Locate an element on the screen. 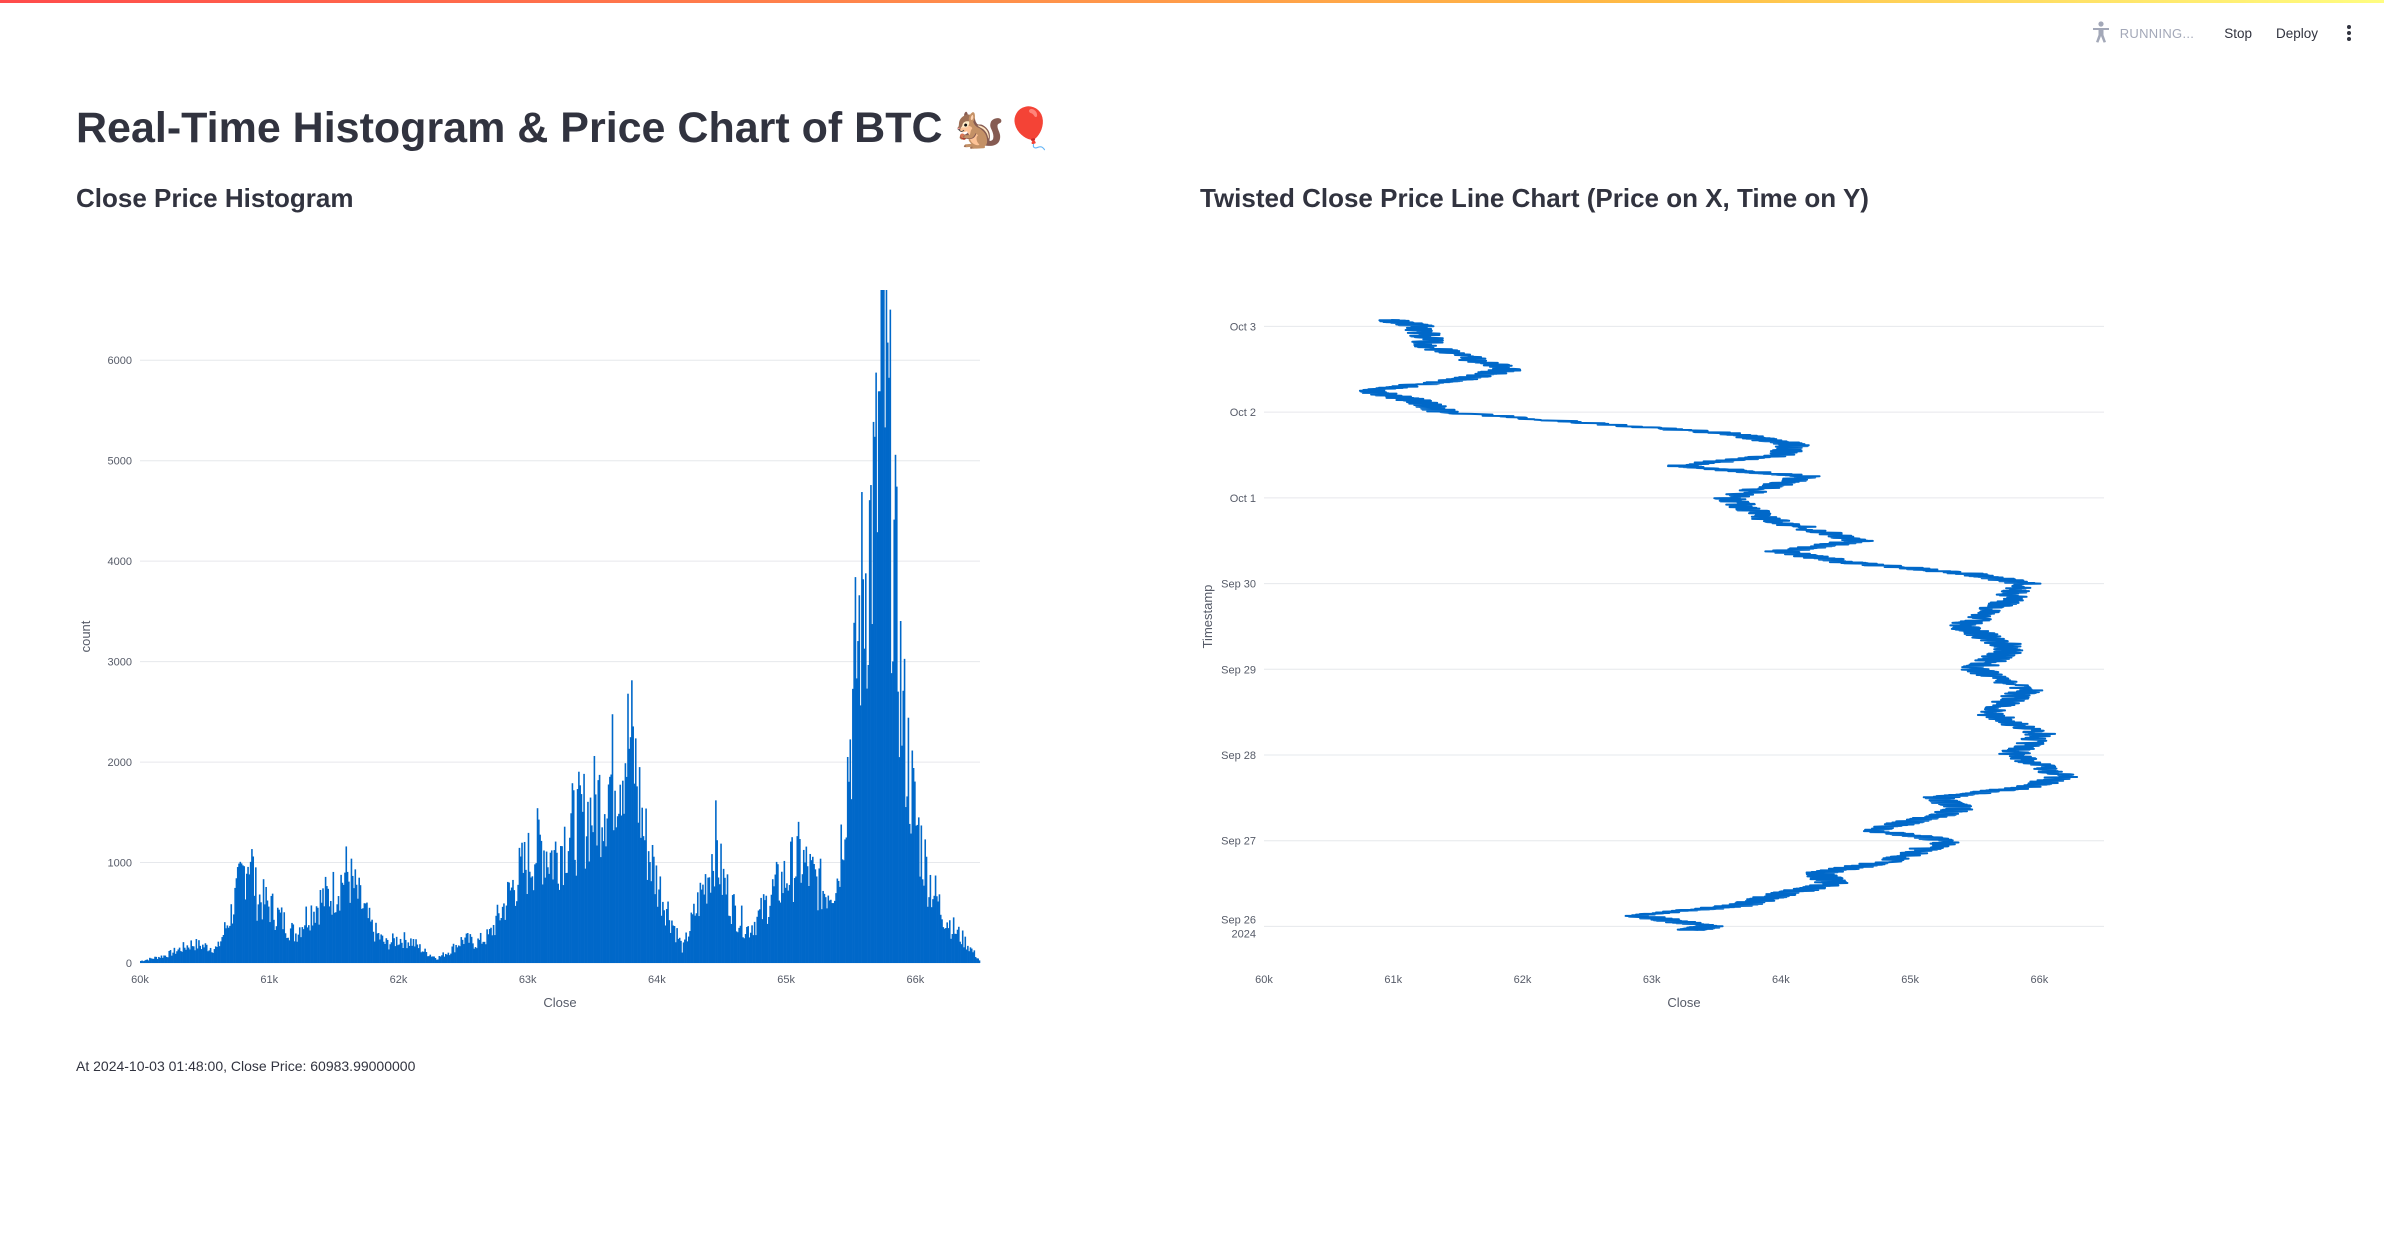  main-menu-button is located at coordinates (2349, 33).